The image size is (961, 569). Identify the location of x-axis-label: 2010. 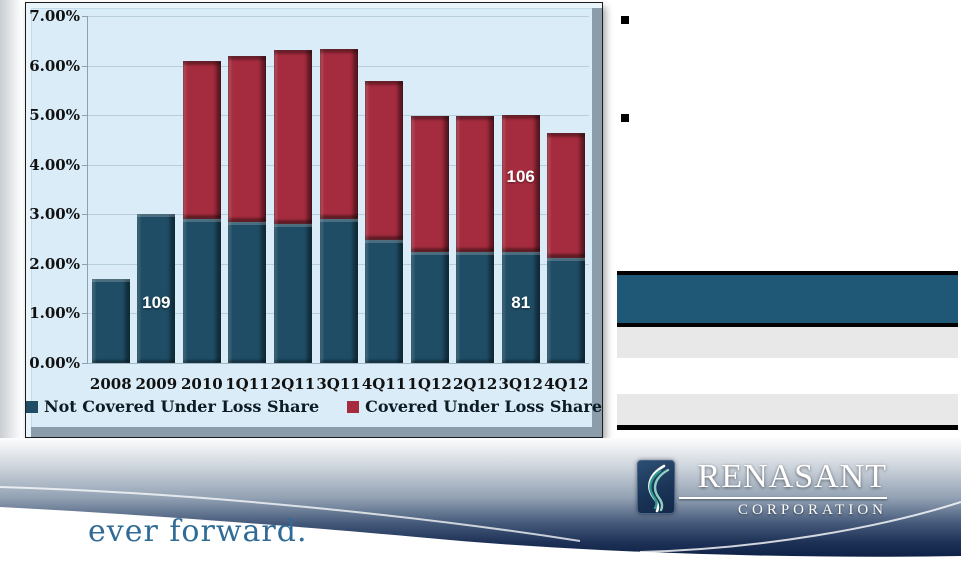
(201, 384).